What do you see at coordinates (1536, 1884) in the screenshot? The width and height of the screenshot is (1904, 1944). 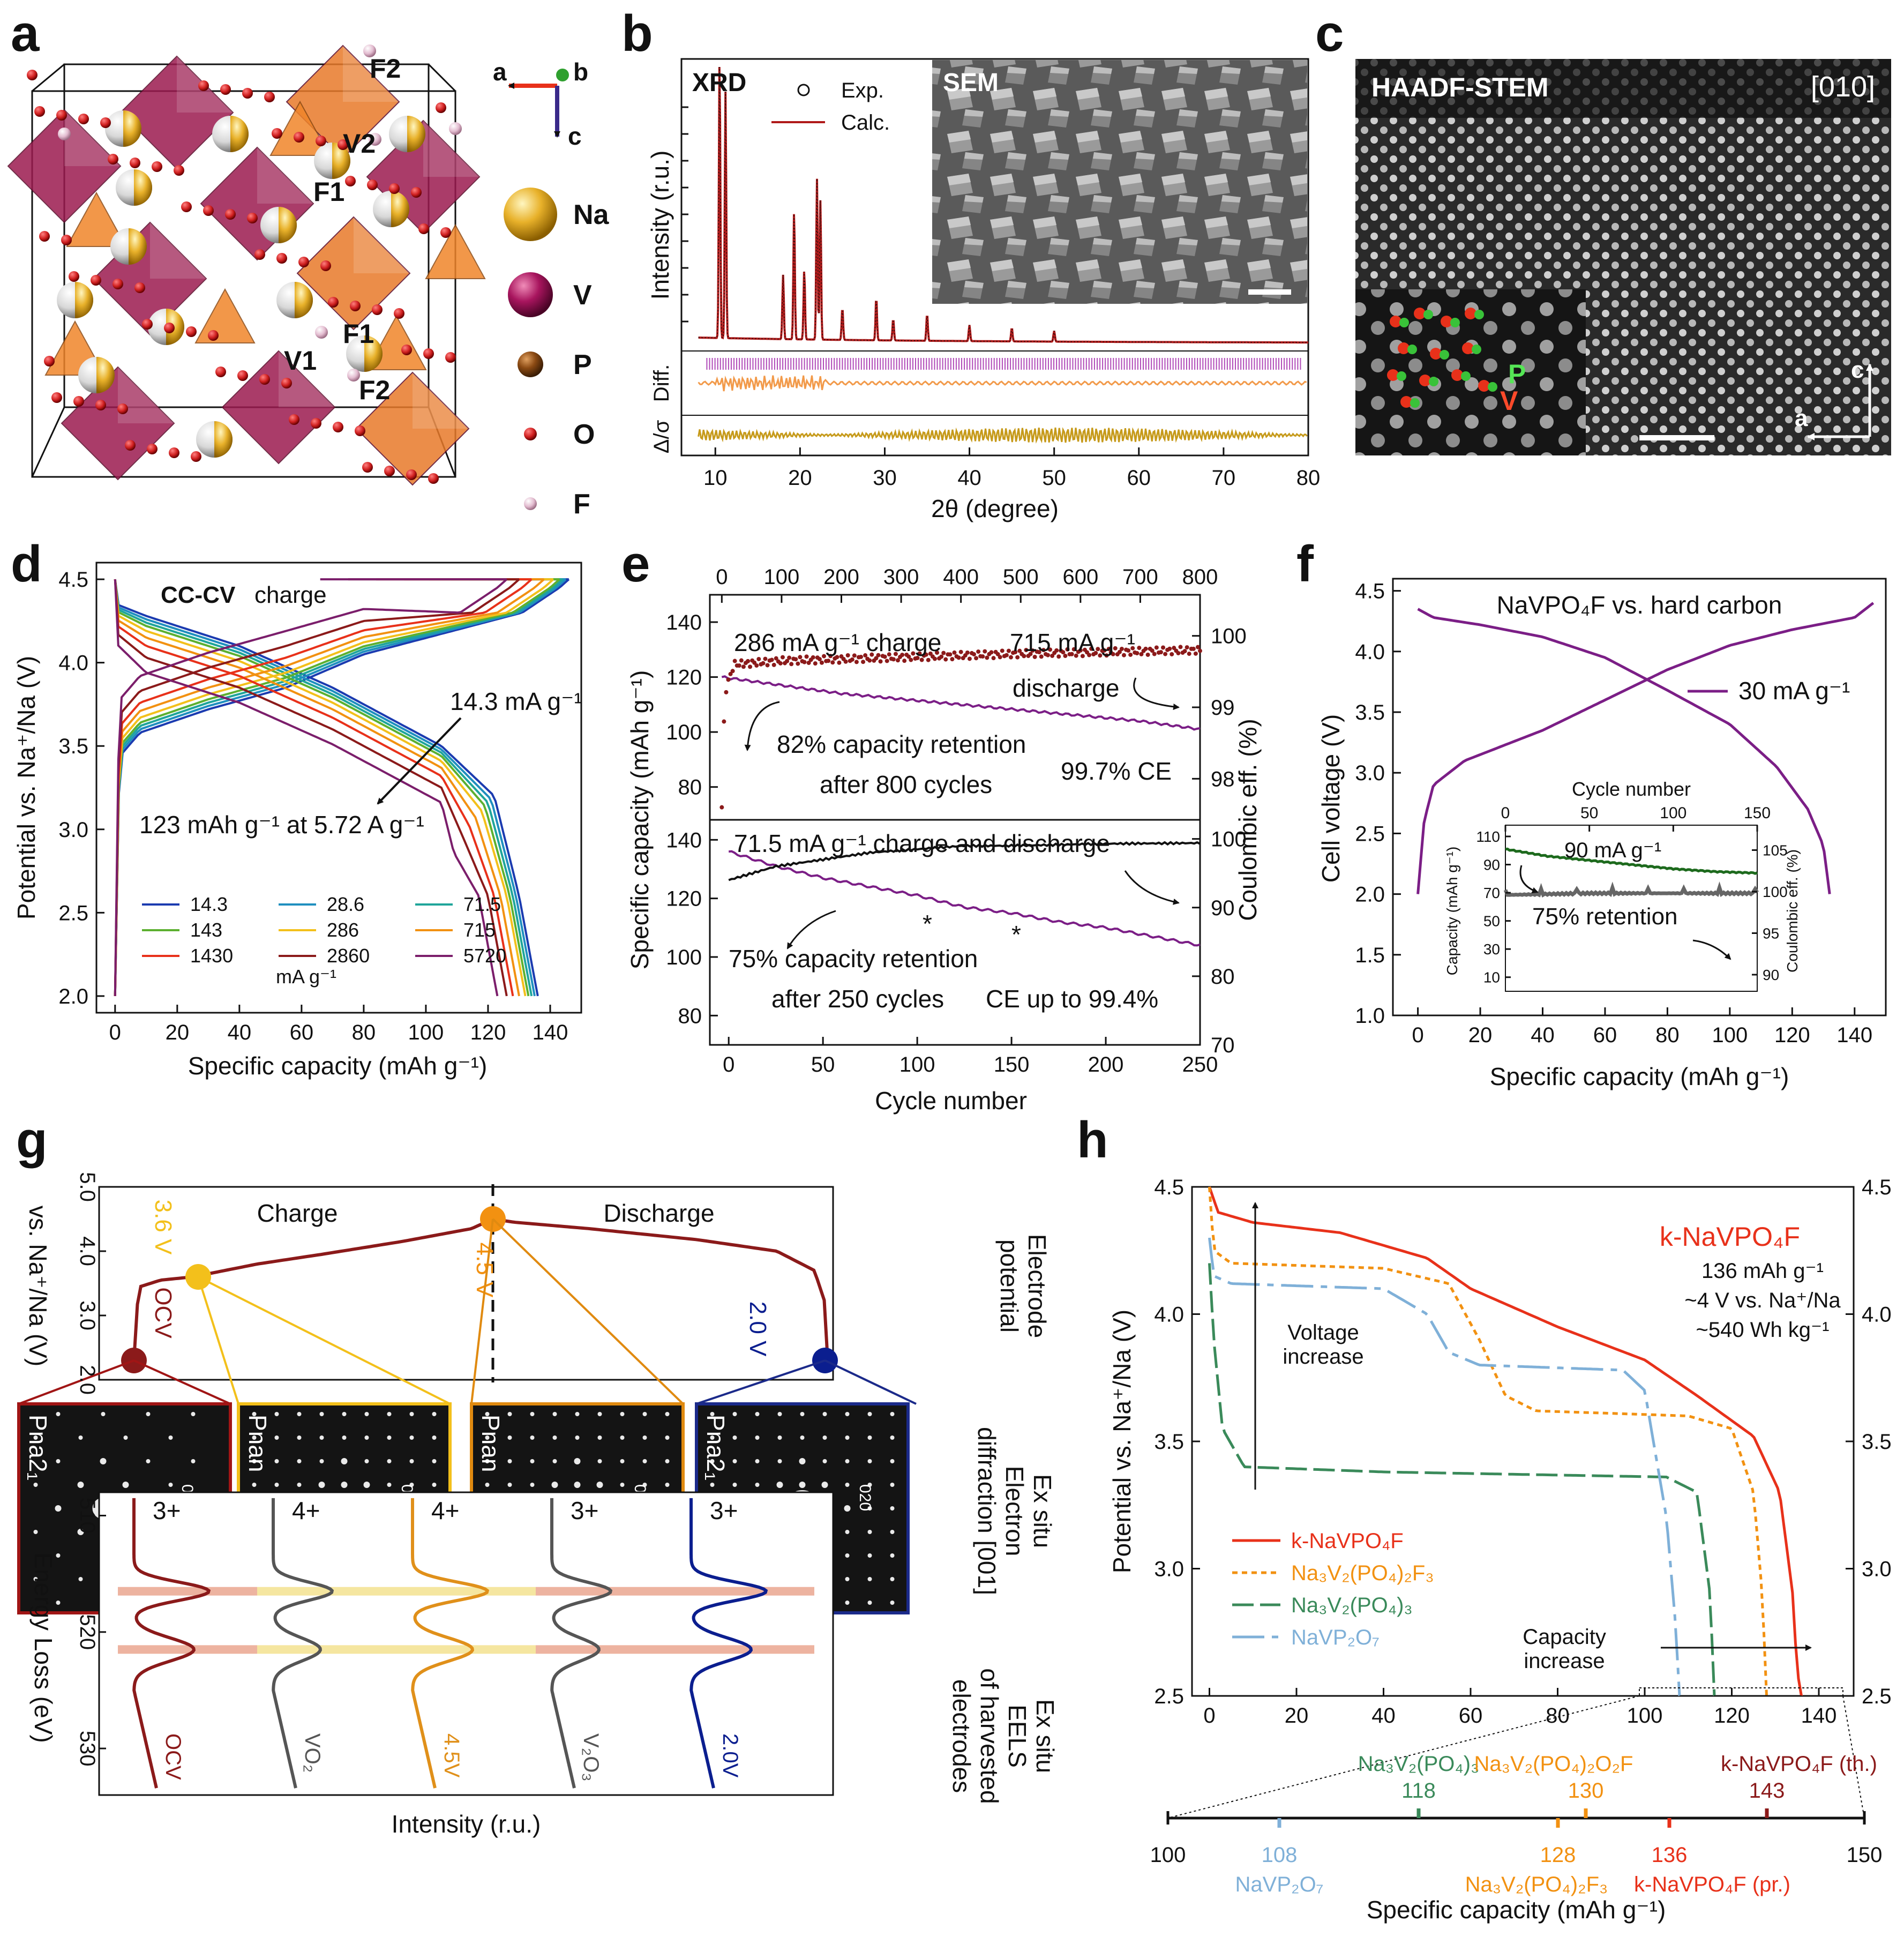 I see `h-scale-bot-name-1: Na₃V₂(PO₄)₂F₃` at bounding box center [1536, 1884].